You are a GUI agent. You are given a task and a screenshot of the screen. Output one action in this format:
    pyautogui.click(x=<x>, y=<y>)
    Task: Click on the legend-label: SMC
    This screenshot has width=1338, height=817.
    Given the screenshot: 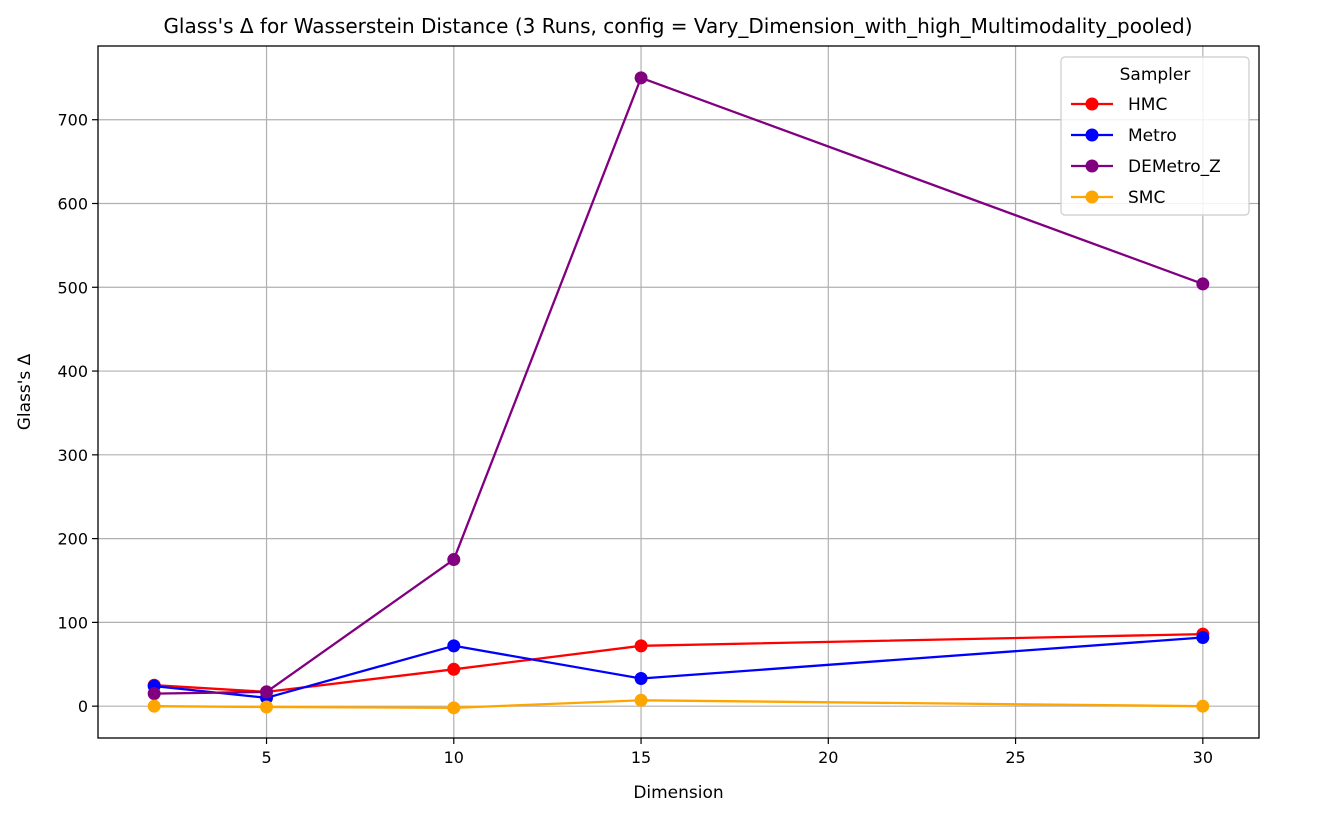 What is the action you would take?
    pyautogui.click(x=1146, y=198)
    